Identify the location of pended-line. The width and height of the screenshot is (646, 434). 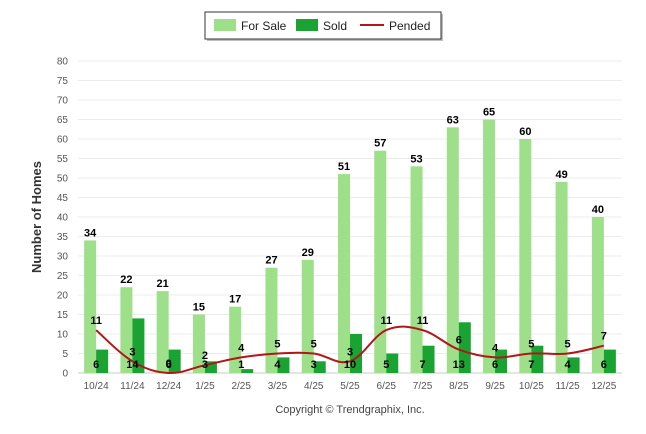
(350, 350).